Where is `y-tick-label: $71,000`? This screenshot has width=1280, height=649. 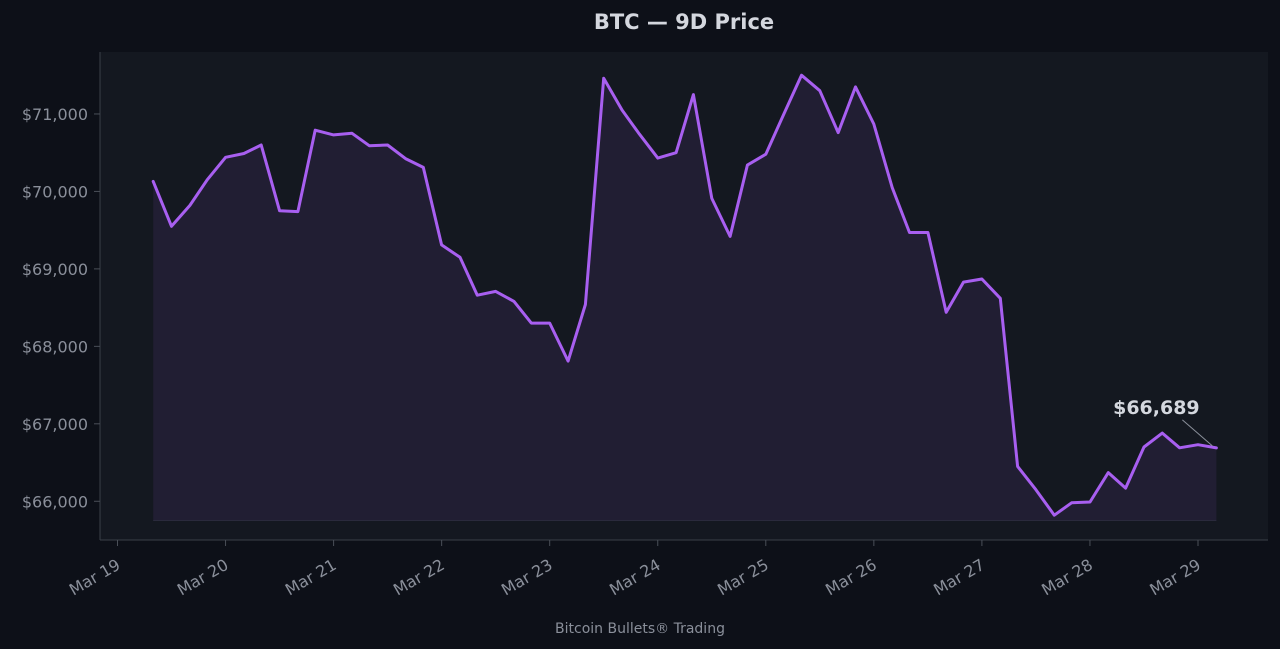
y-tick-label: $71,000 is located at coordinates (55, 114).